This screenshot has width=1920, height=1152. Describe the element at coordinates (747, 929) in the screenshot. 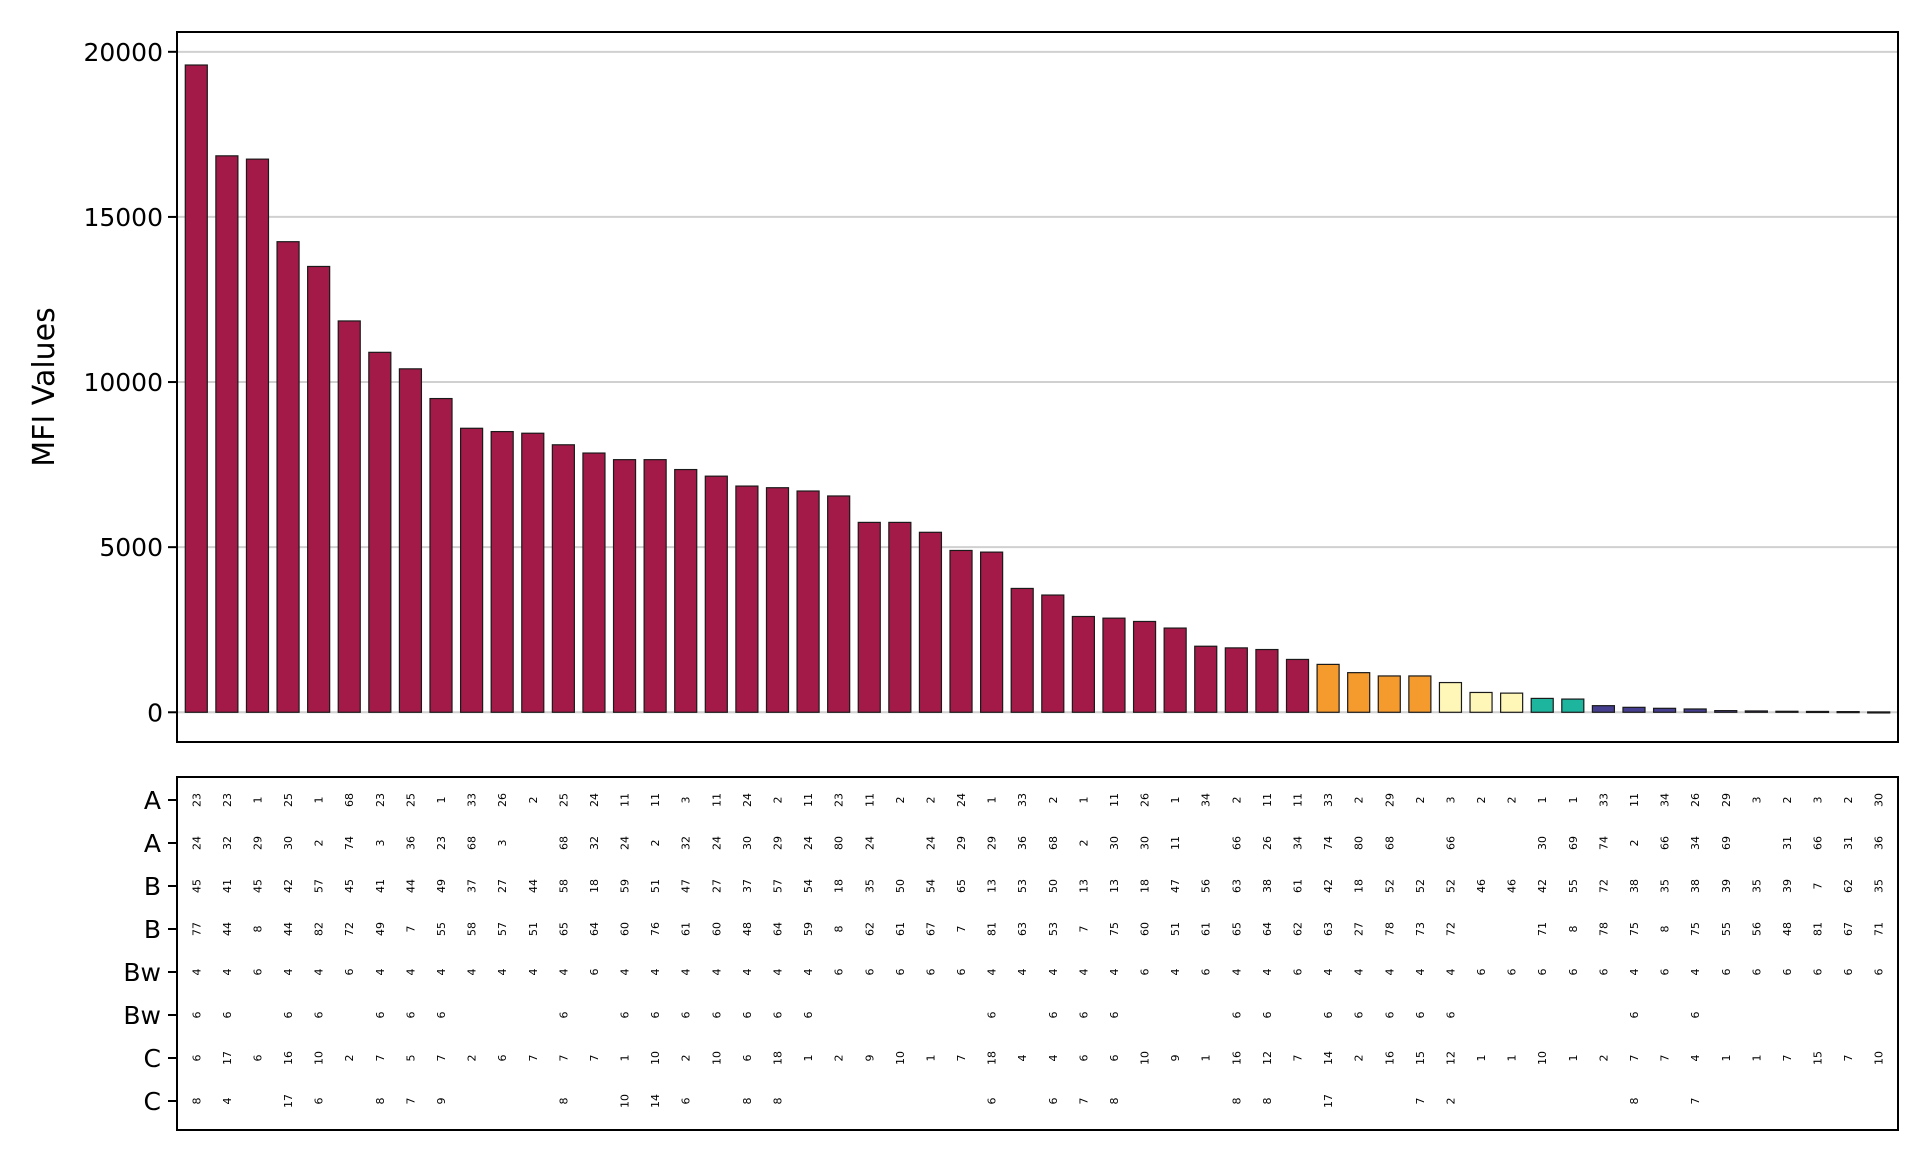

I see `table-cell: 48` at that location.